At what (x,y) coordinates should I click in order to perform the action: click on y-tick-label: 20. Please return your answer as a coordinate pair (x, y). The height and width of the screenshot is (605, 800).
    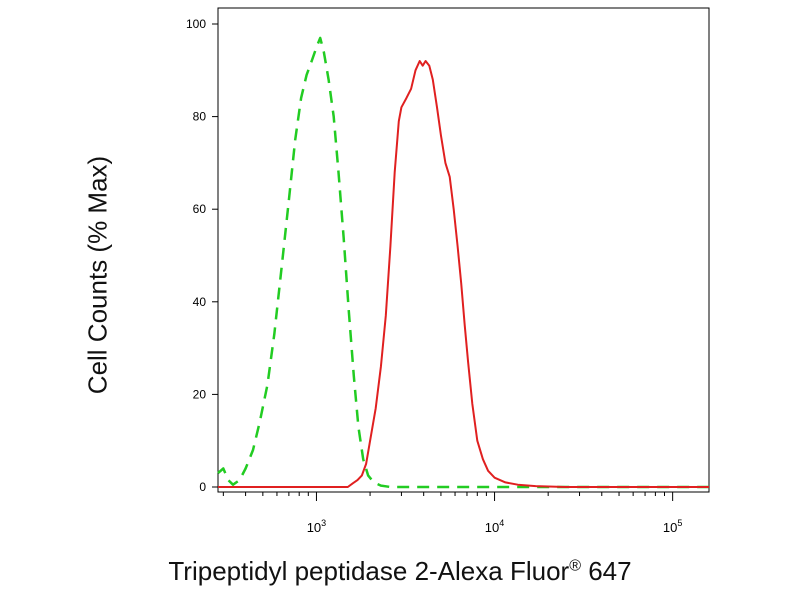
    Looking at the image, I should click on (200, 394).